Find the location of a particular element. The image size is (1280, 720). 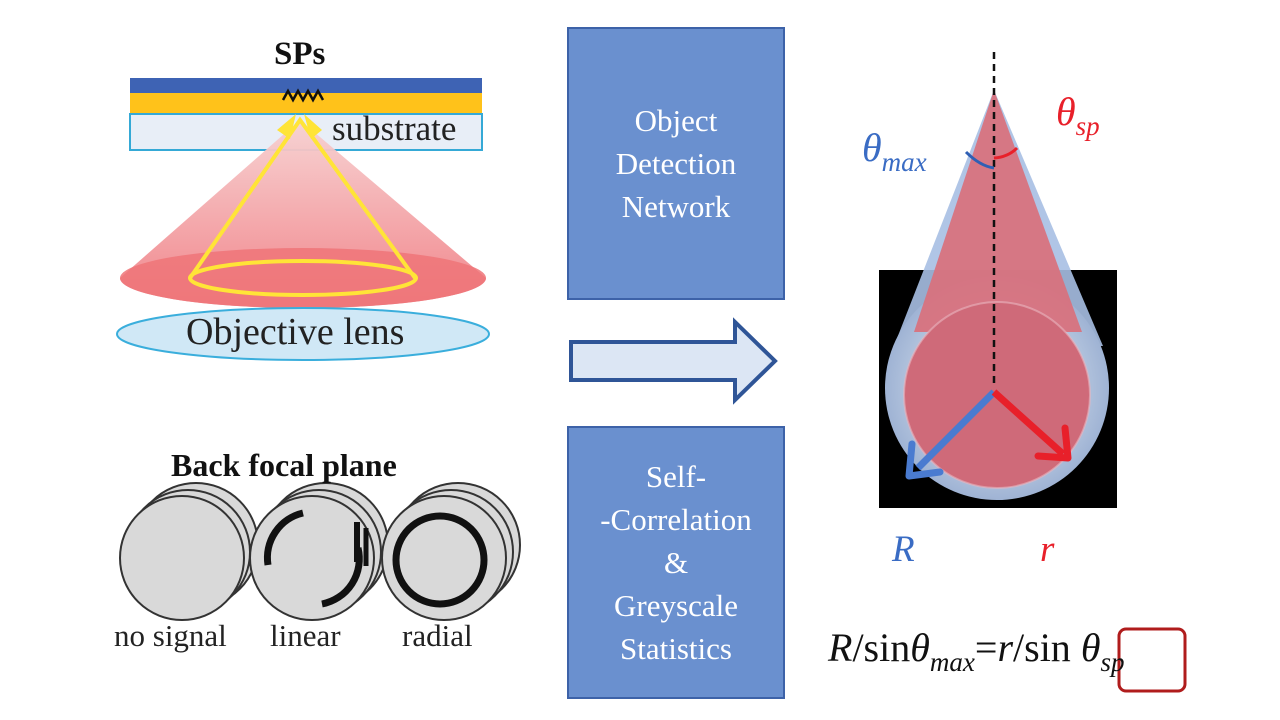

sps-label: SPs is located at coordinates (300, 54).